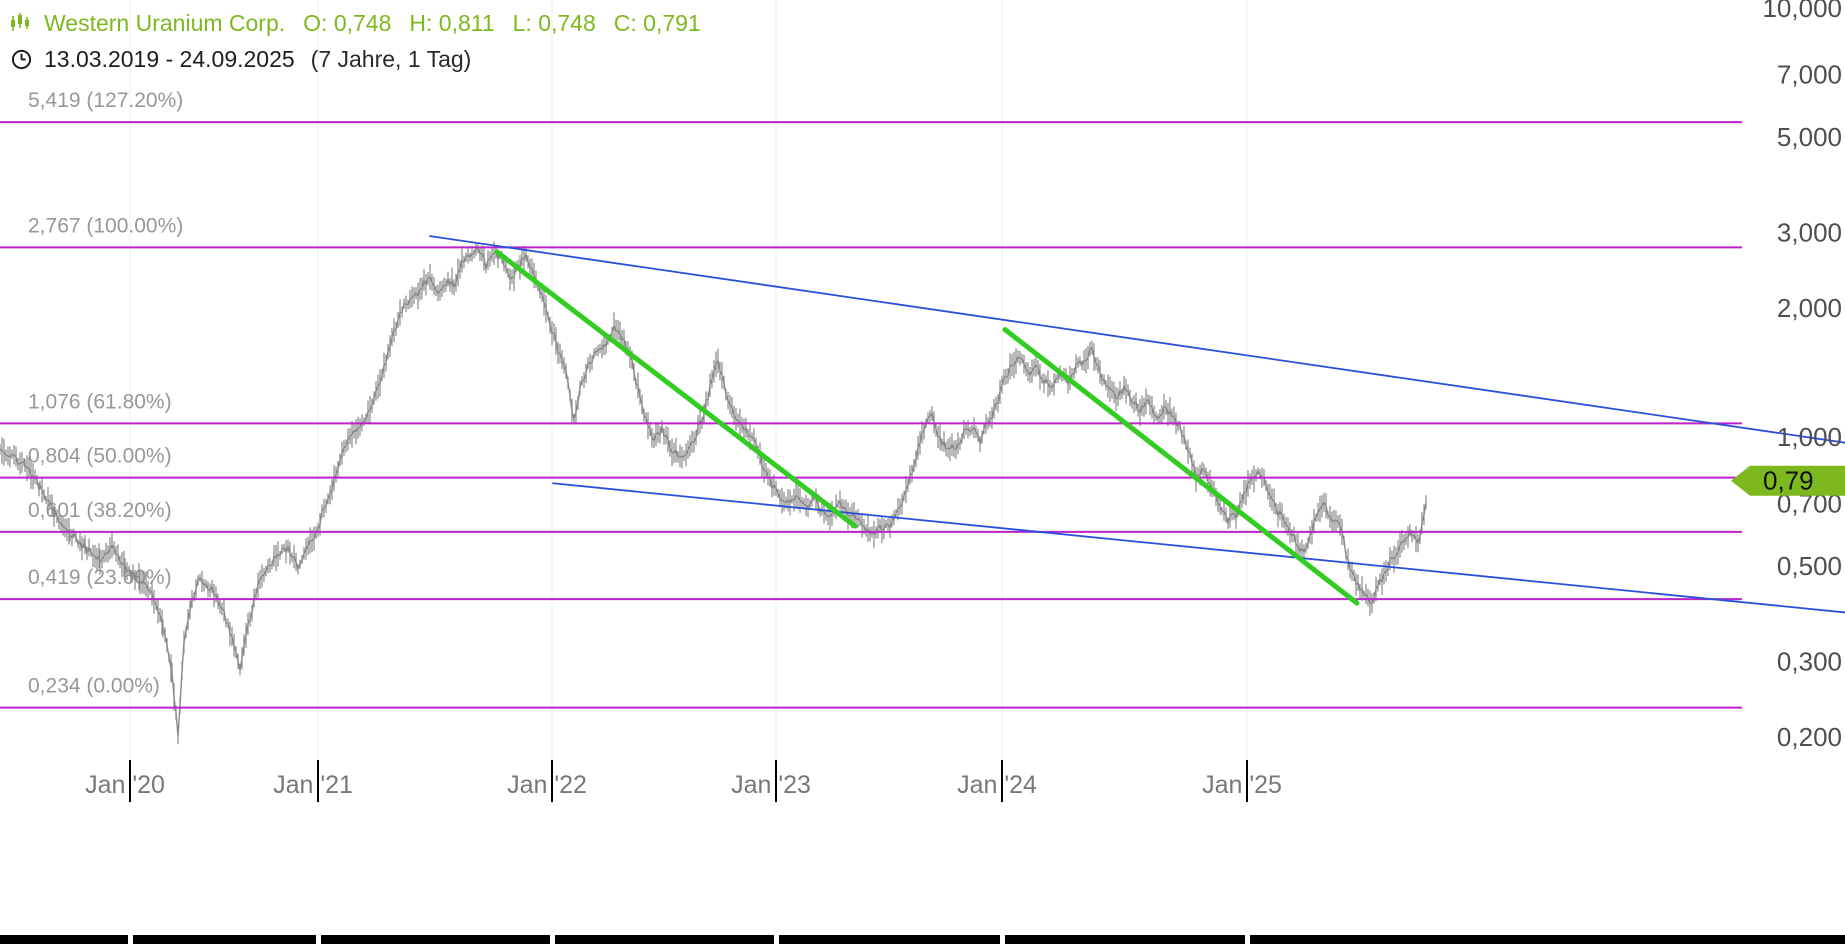 Image resolution: width=1845 pixels, height=944 pixels. Describe the element at coordinates (997, 785) in the screenshot. I see `x-axis-tick-label: Jan '24` at that location.